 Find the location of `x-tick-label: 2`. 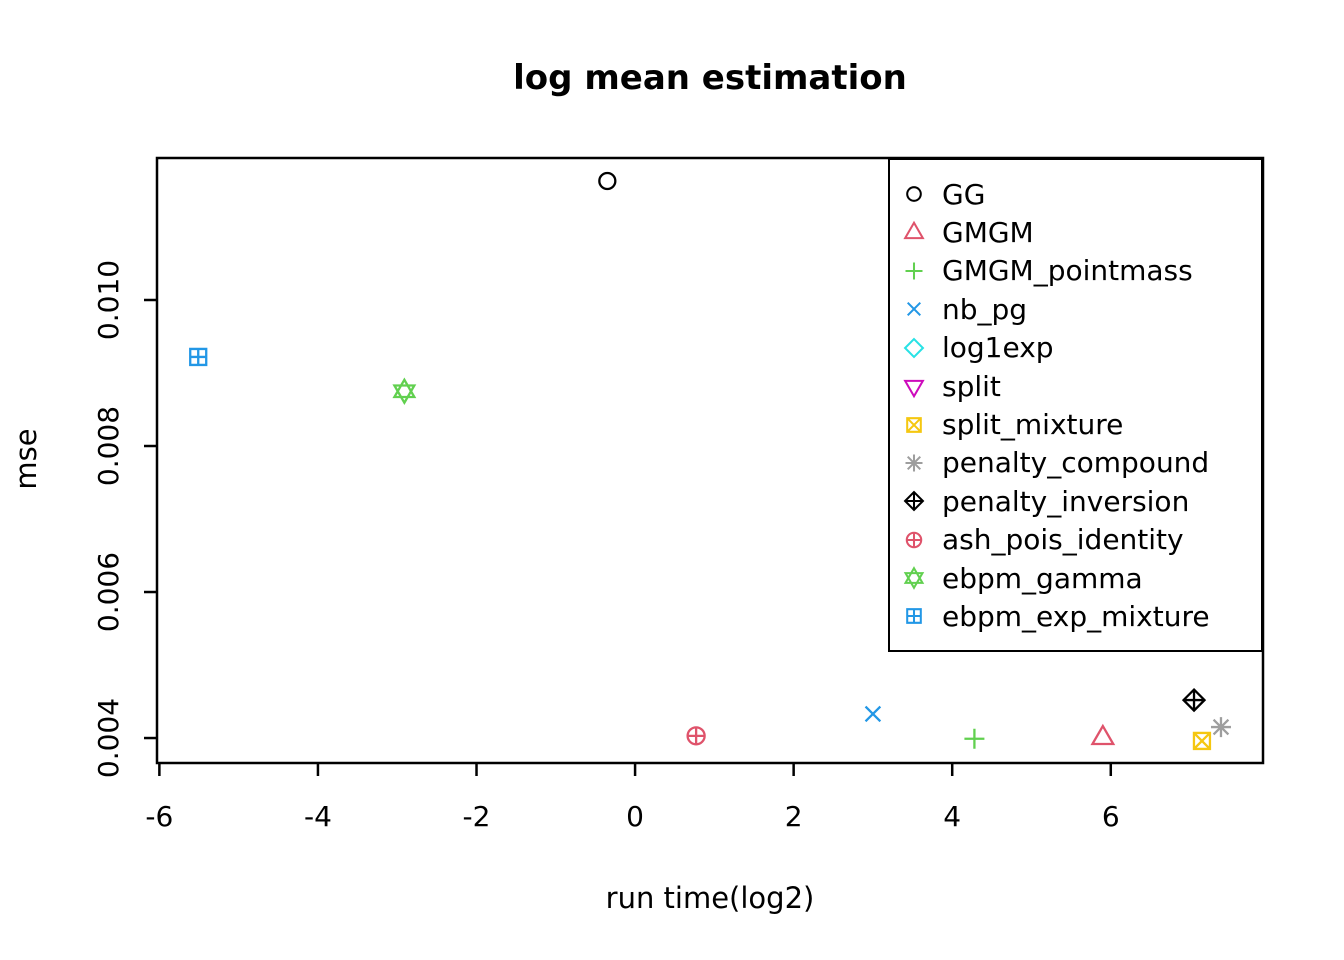

x-tick-label: 2 is located at coordinates (794, 816).